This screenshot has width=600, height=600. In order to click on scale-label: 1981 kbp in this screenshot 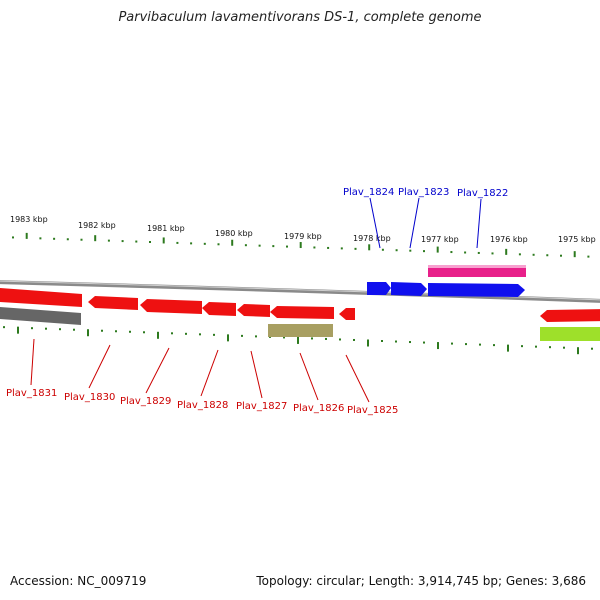, I will do `click(166, 228)`.